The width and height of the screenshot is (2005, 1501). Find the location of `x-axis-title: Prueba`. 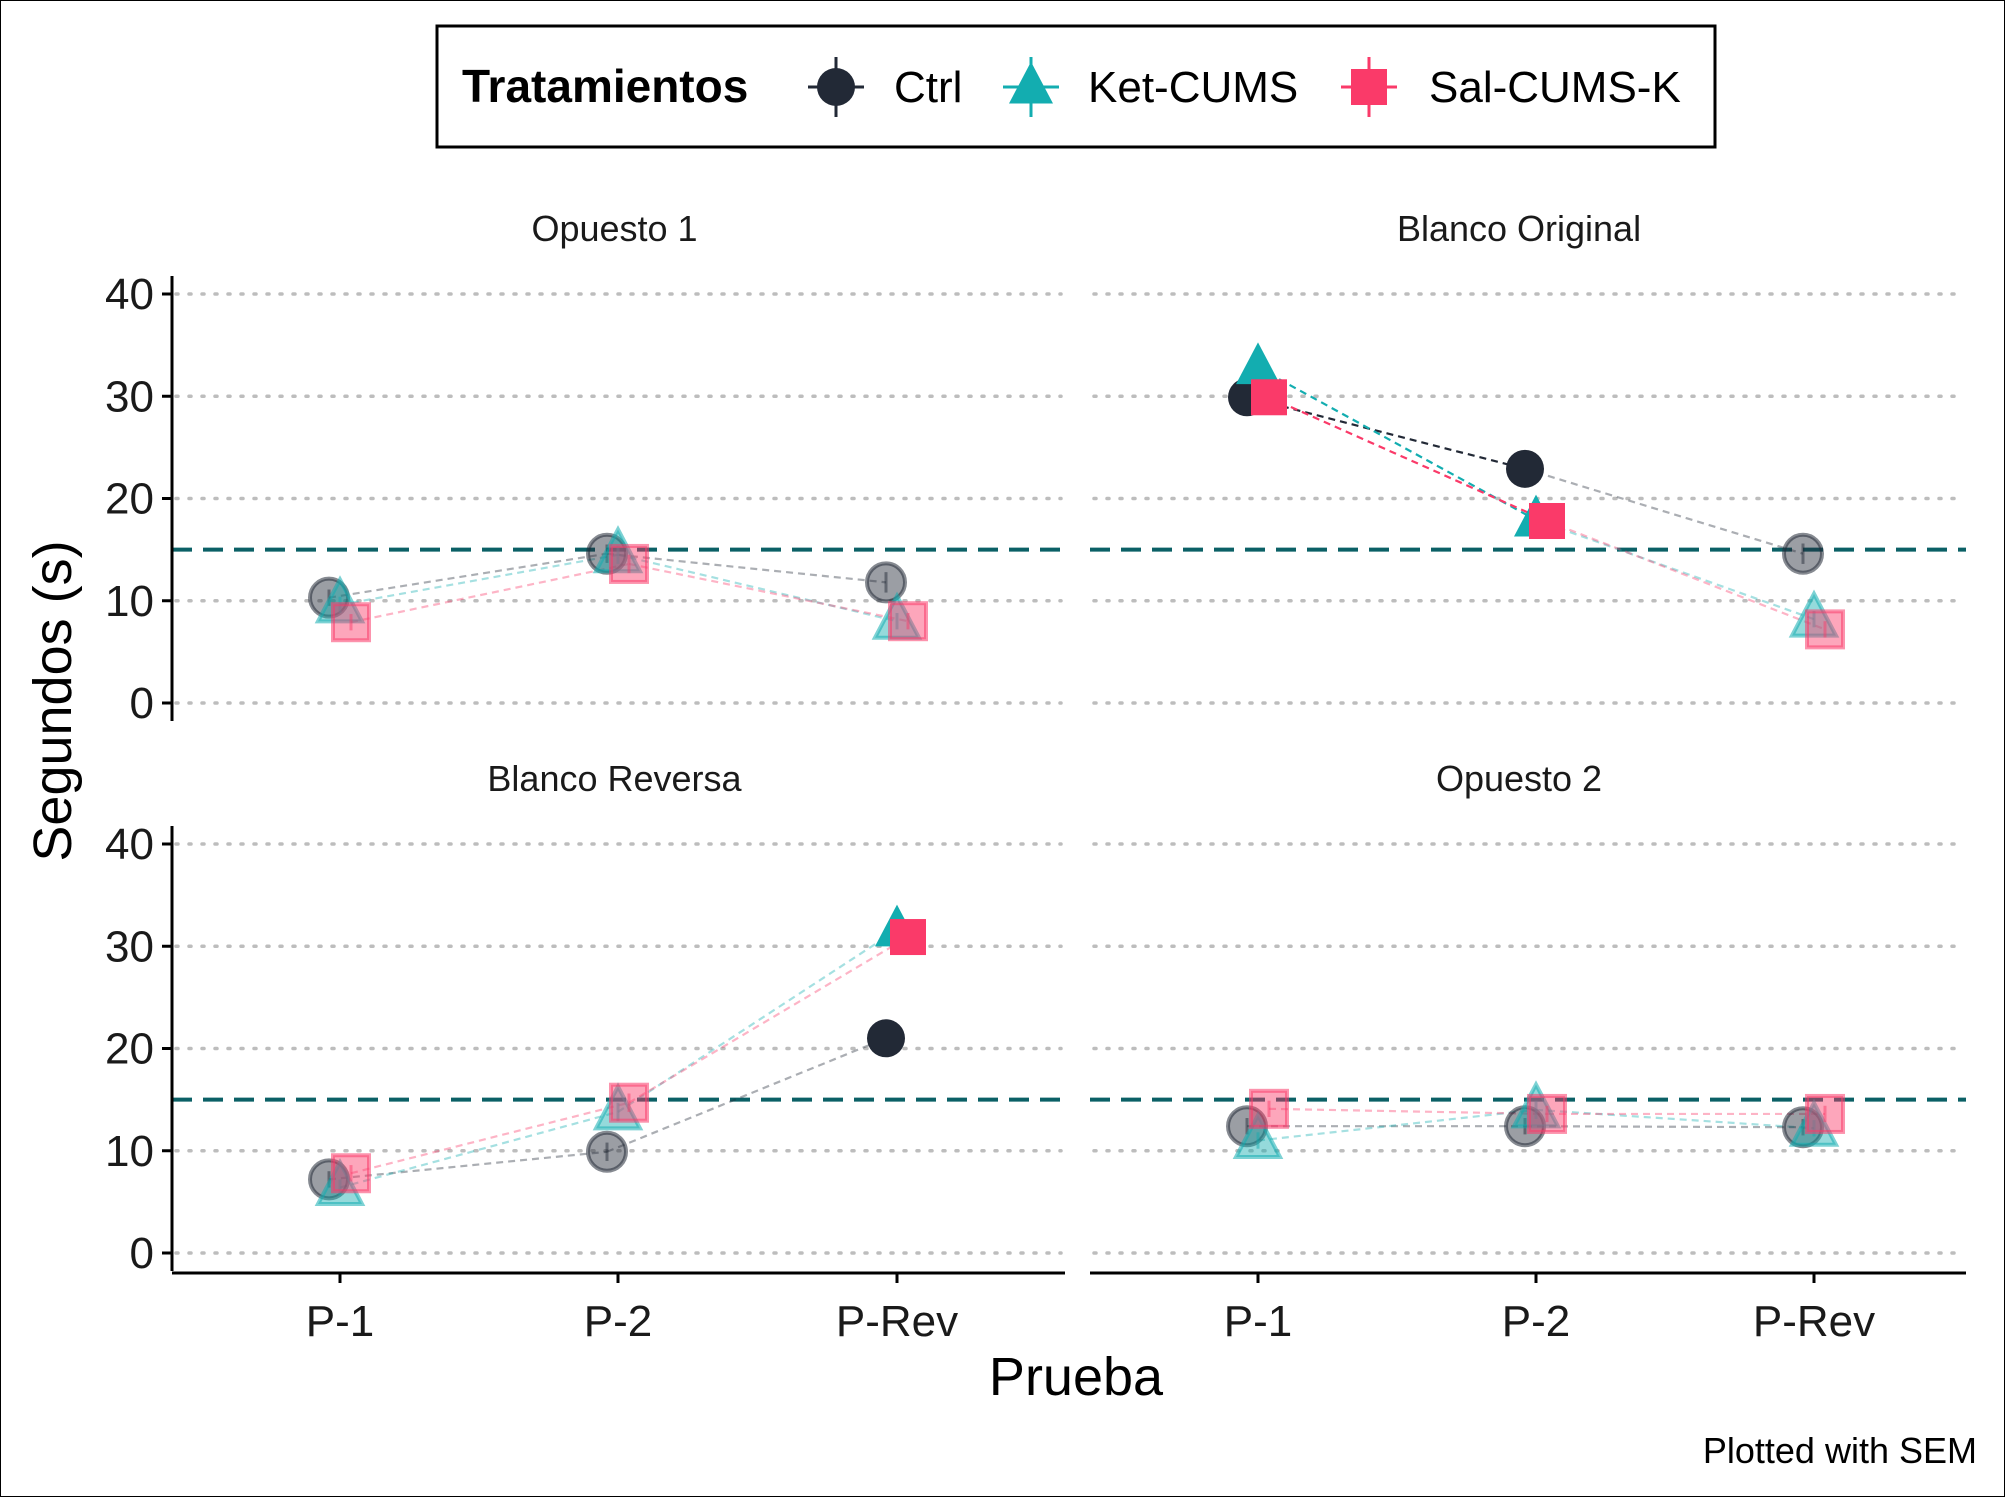

x-axis-title: Prueba is located at coordinates (1076, 1377).